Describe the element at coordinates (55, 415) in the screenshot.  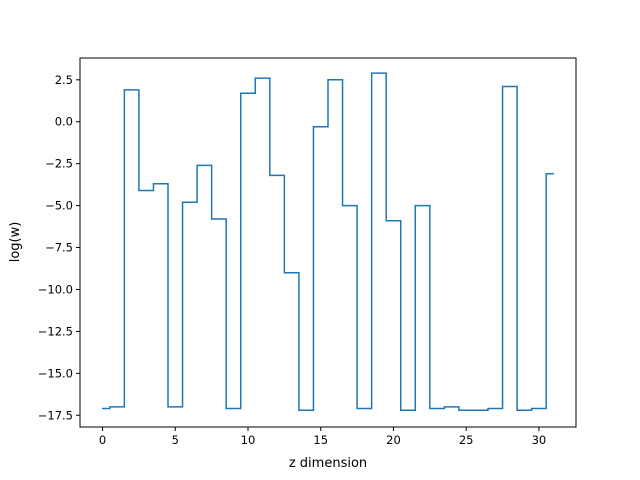
I see `y-tick-label: −17.5` at that location.